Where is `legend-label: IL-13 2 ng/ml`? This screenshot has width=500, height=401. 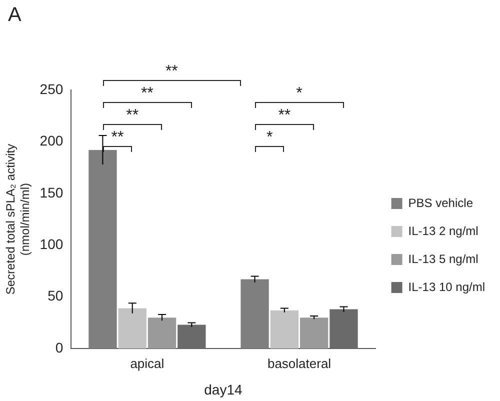
legend-label: IL-13 2 ng/ml is located at coordinates (443, 231).